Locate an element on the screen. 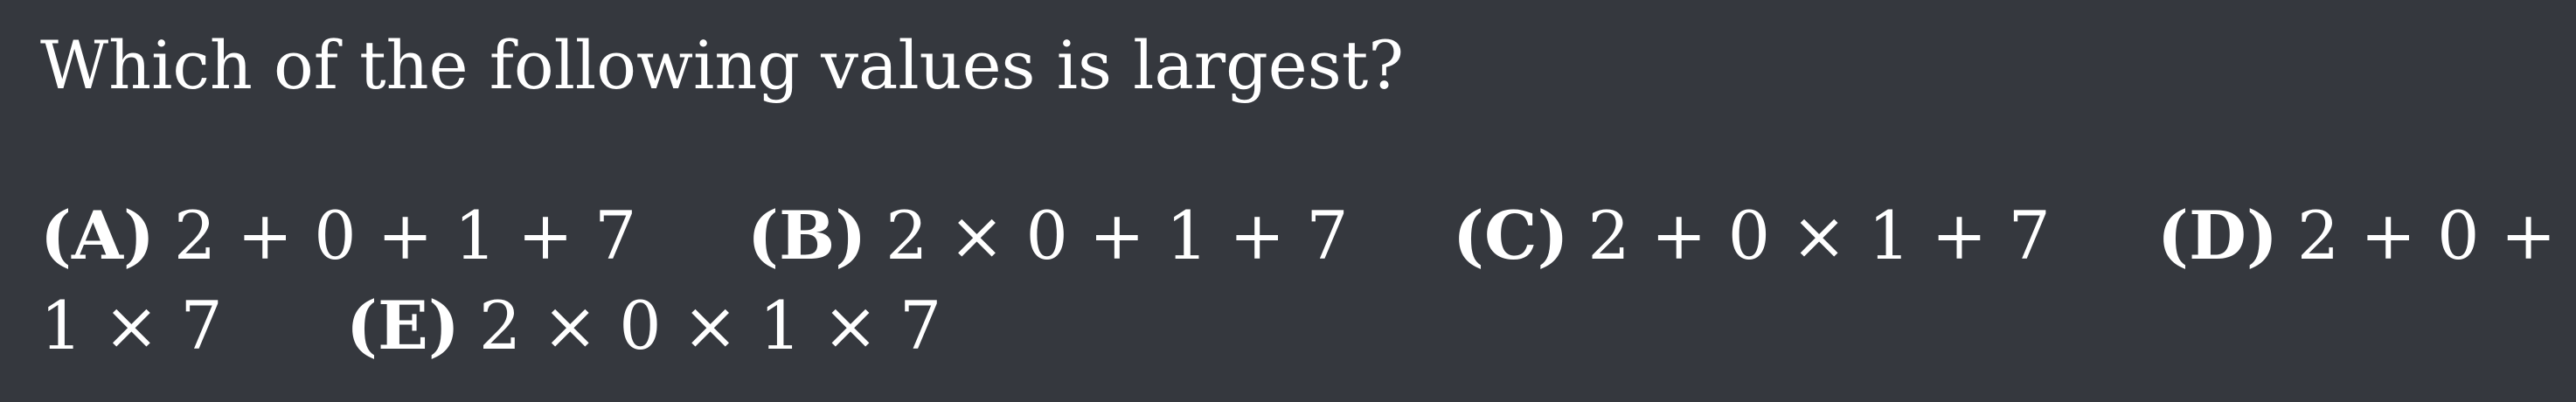 This screenshot has width=2576, height=402. choice-a-expression: 2 + 0 + 1 + 7 is located at coordinates (405, 235).